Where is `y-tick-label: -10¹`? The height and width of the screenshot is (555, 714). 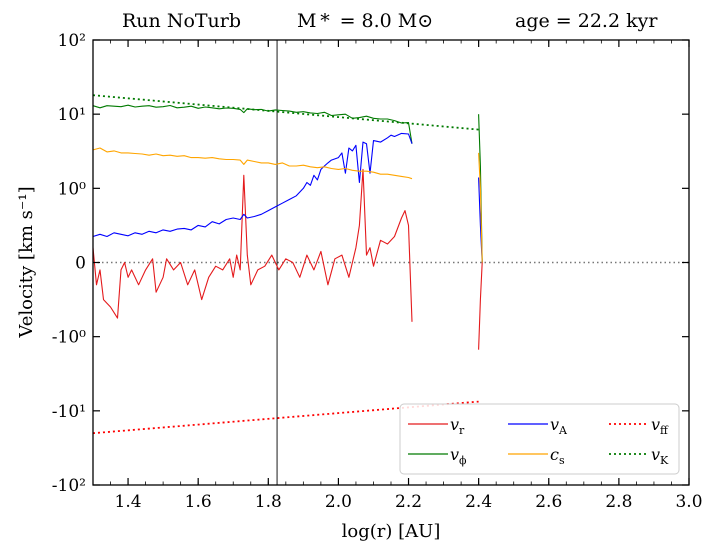
y-tick-label: -10¹ is located at coordinates (69, 412).